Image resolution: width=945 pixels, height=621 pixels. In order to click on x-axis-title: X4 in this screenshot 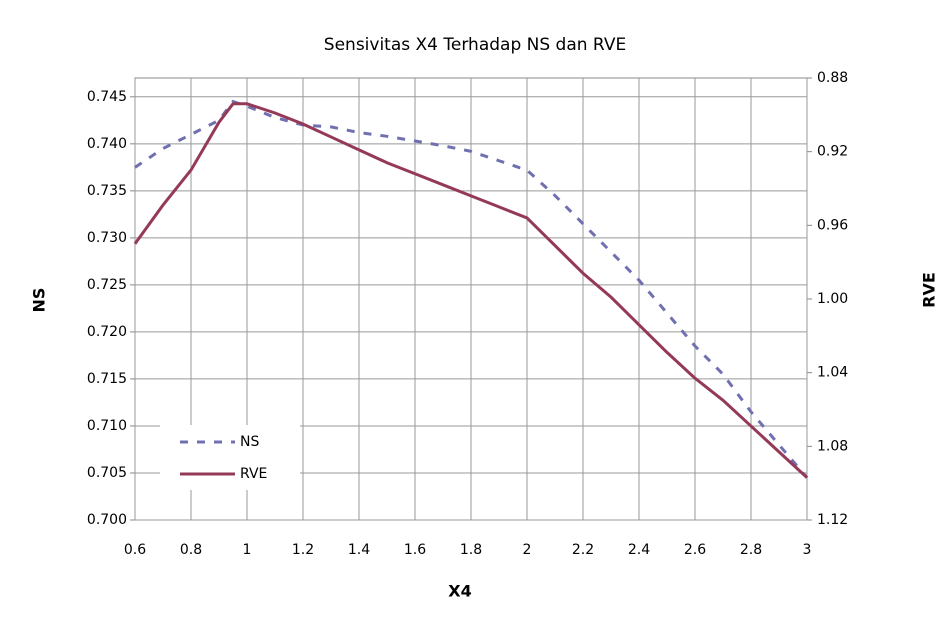, I will do `click(459, 591)`.